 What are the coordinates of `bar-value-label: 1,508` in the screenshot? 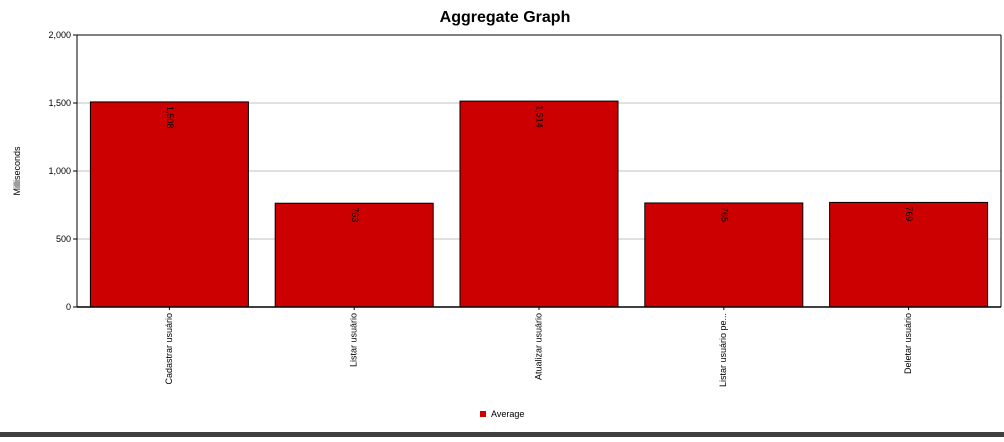 It's located at (170, 117).